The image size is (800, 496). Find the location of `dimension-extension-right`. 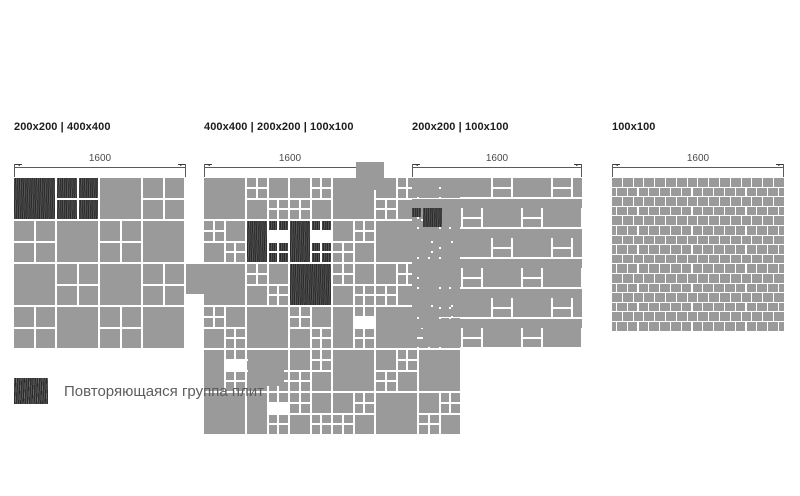

dimension-extension-right is located at coordinates (783, 166).